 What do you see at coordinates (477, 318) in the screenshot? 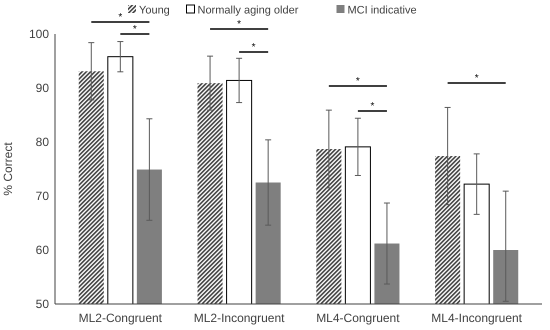
I see `x-tick-label: ML4-Incongruent` at bounding box center [477, 318].